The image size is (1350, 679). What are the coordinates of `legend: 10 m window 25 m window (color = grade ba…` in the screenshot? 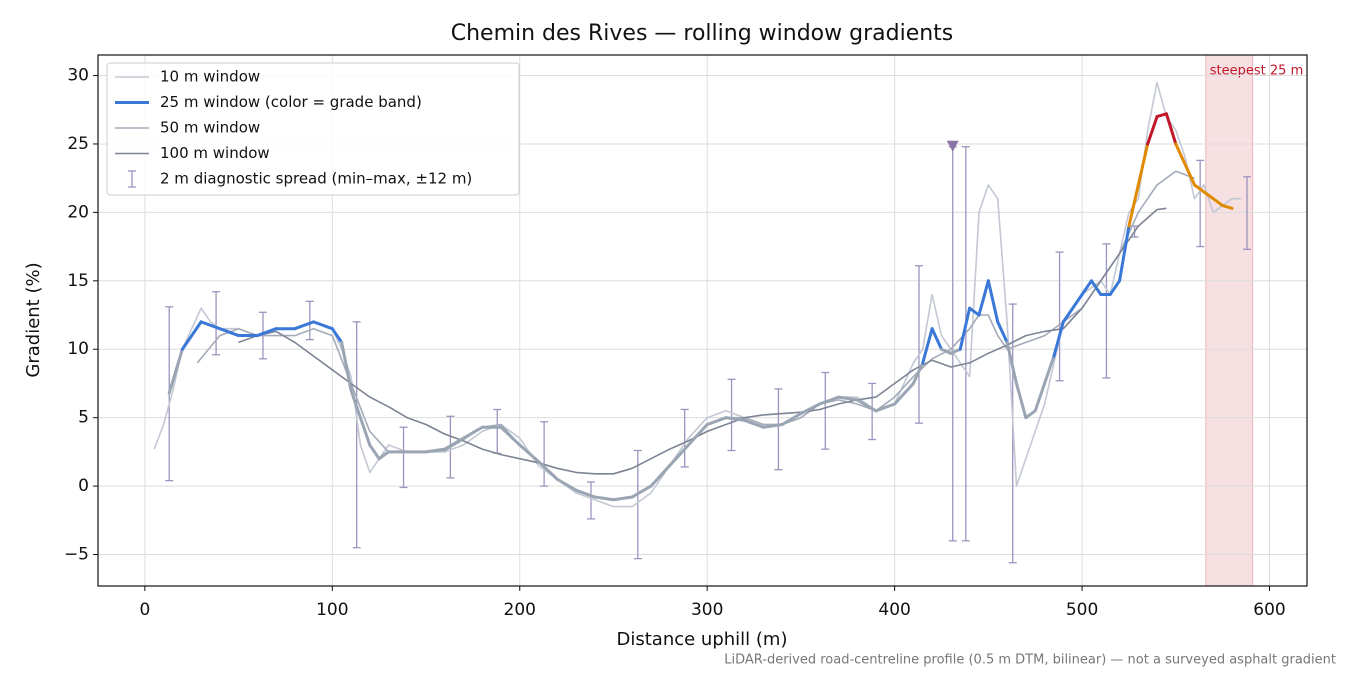 It's located at (313, 129).